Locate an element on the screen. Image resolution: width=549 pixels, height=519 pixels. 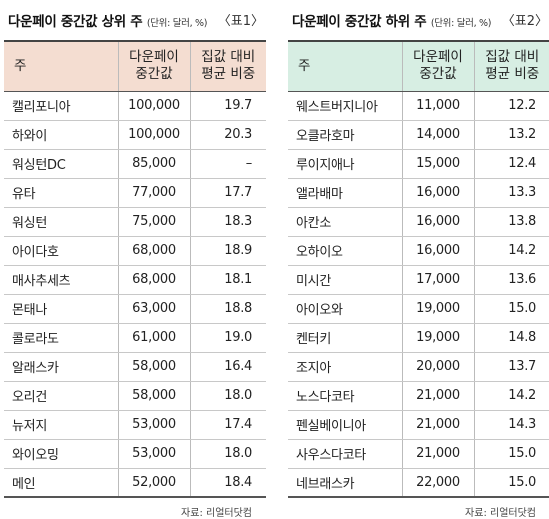
table-row: 알래스카 58,000 16.4 is located at coordinates (135, 367).